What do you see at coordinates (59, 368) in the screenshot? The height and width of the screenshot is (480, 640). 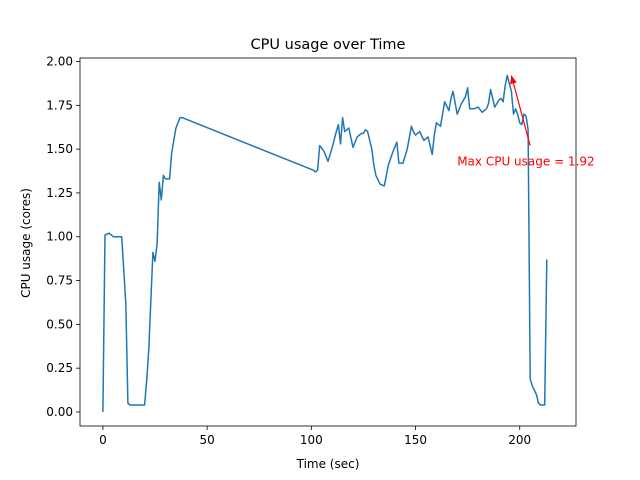 I see `y-tick-label: 0.25` at bounding box center [59, 368].